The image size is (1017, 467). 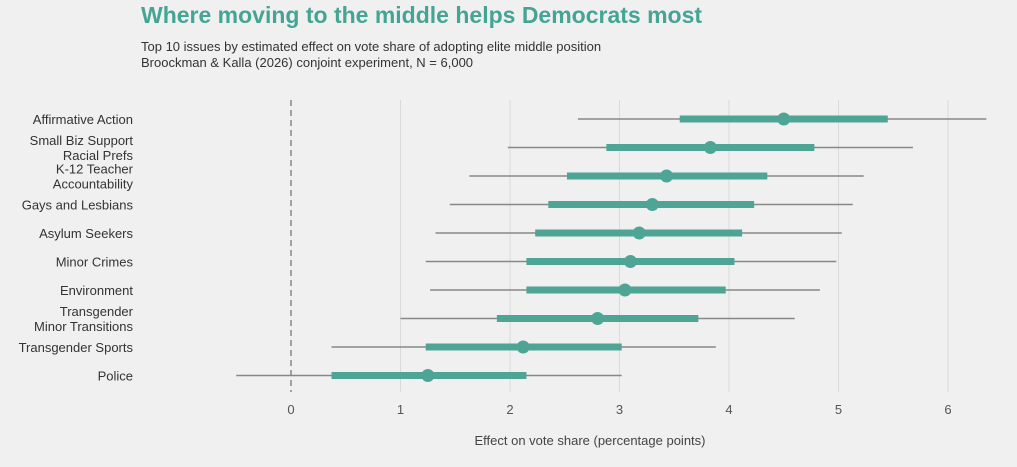 I want to click on x-axis-ticks: 0 1 2 3 4 5 6, so click(x=619, y=409).